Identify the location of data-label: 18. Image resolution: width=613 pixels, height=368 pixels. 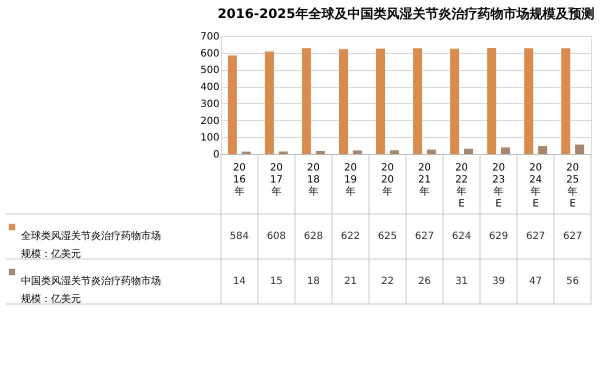
(313, 281).